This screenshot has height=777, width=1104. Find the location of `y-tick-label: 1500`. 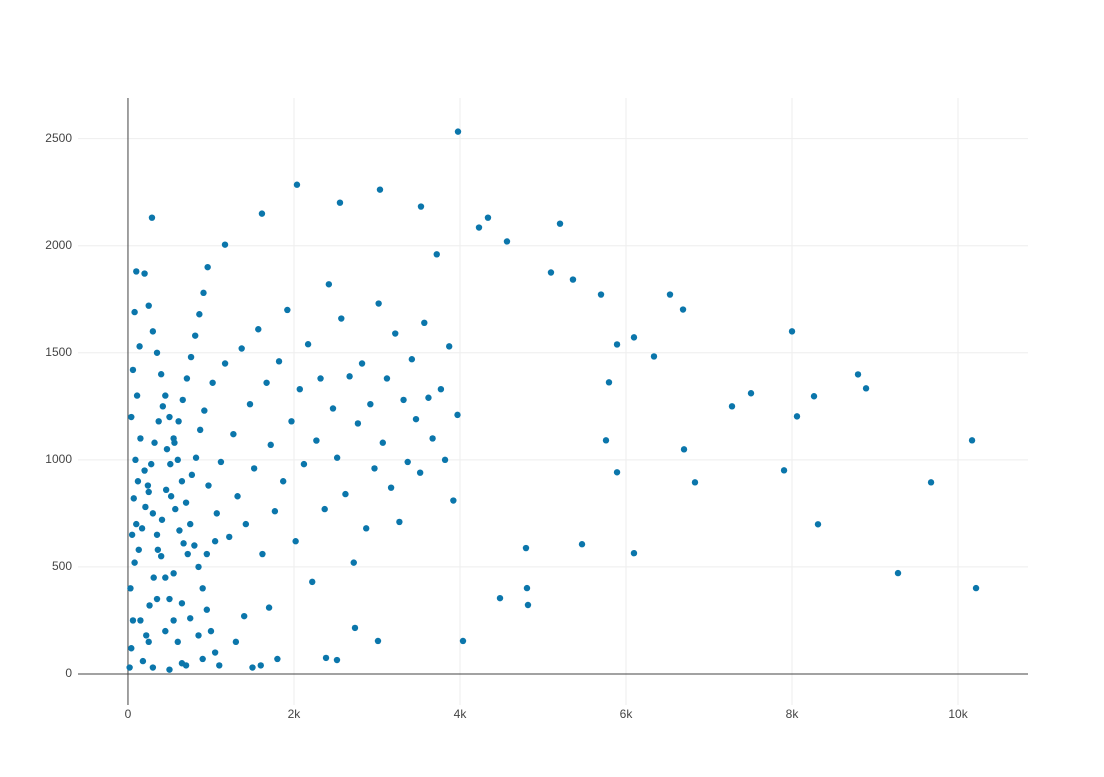

y-tick-label: 1500 is located at coordinates (58, 352).